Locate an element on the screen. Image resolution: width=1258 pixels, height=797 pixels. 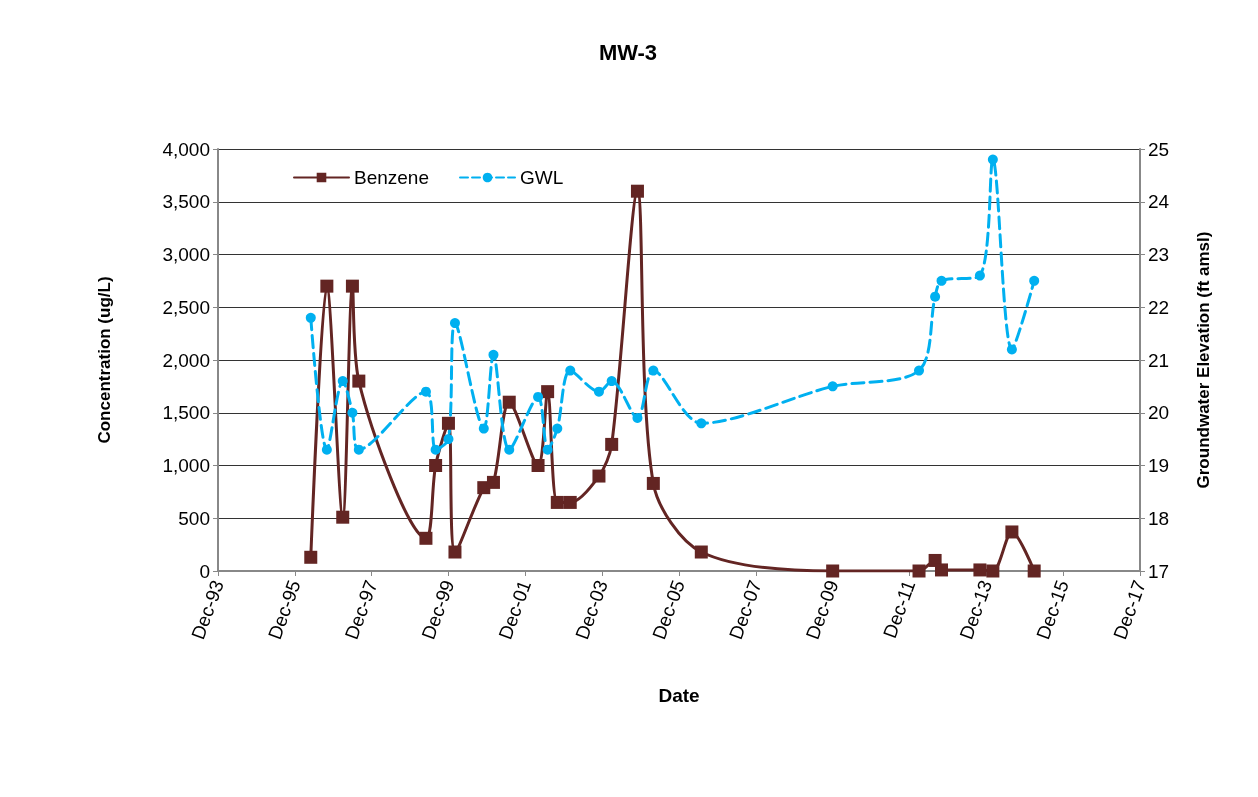
y-tick-label: 2,500 is located at coordinates (186, 307).